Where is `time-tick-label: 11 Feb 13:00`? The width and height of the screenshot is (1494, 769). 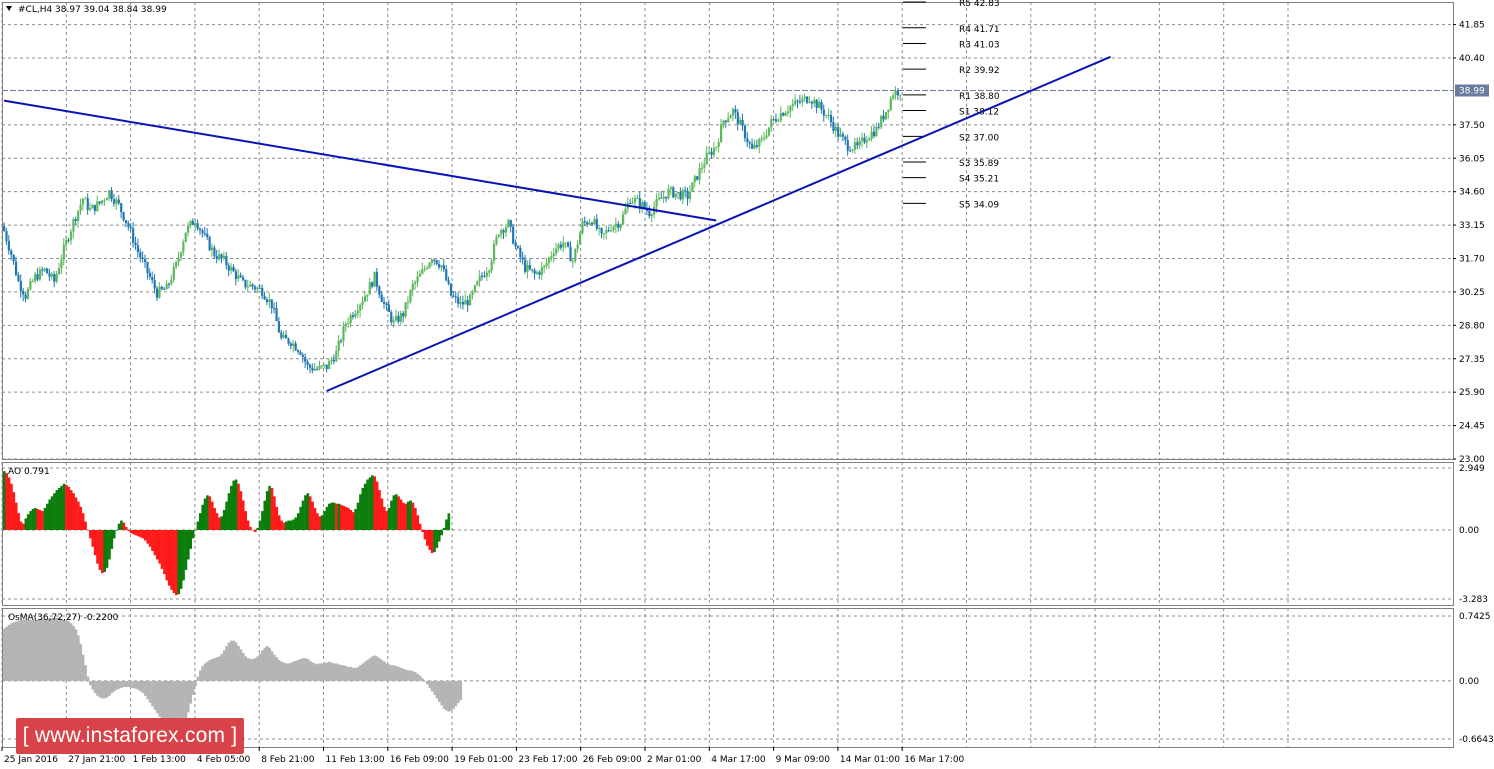 time-tick-label: 11 Feb 13:00 is located at coordinates (355, 760).